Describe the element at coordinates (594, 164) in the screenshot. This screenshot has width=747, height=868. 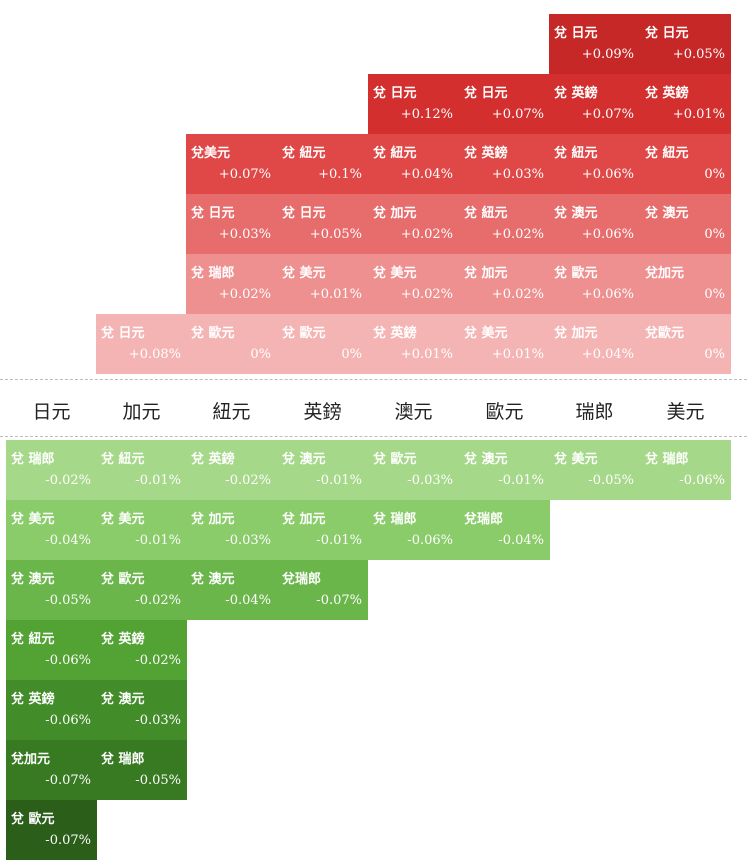
I see `pair-cell: 兌 紐元 +0.06%` at that location.